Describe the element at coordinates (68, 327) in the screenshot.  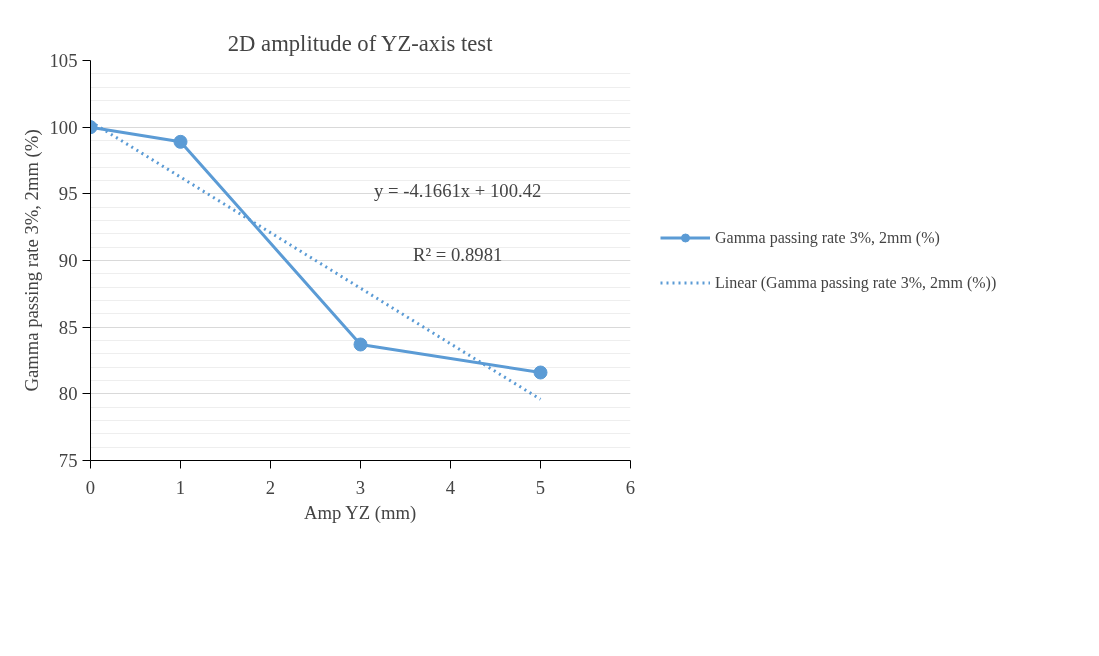
I see `y-tick-label: 85` at that location.